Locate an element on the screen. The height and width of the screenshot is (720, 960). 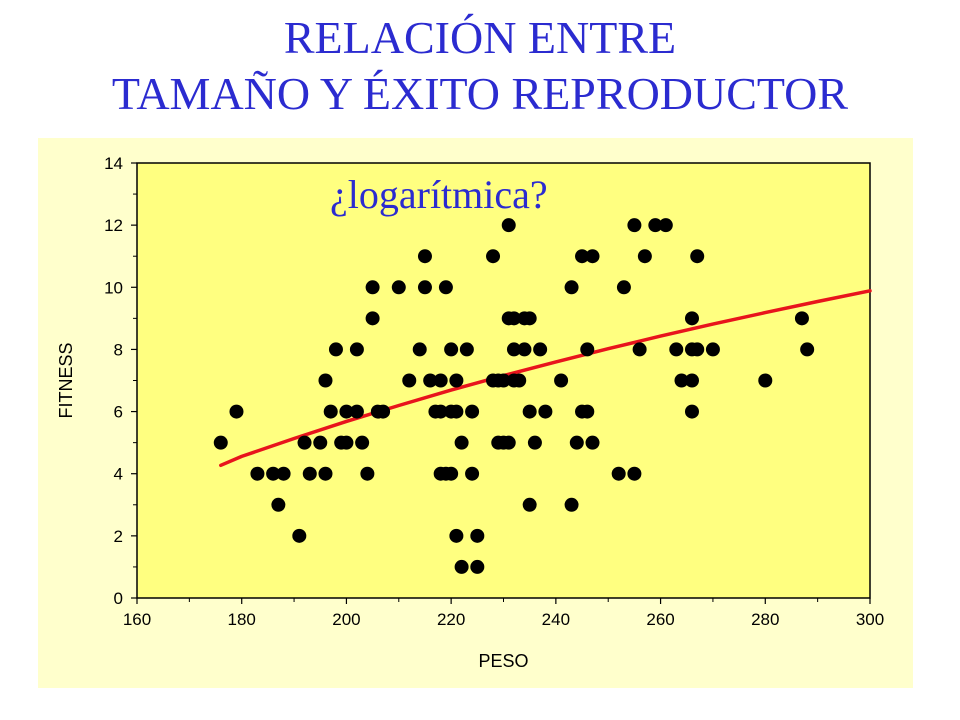
x-tick-label: 280 is located at coordinates (765, 619).